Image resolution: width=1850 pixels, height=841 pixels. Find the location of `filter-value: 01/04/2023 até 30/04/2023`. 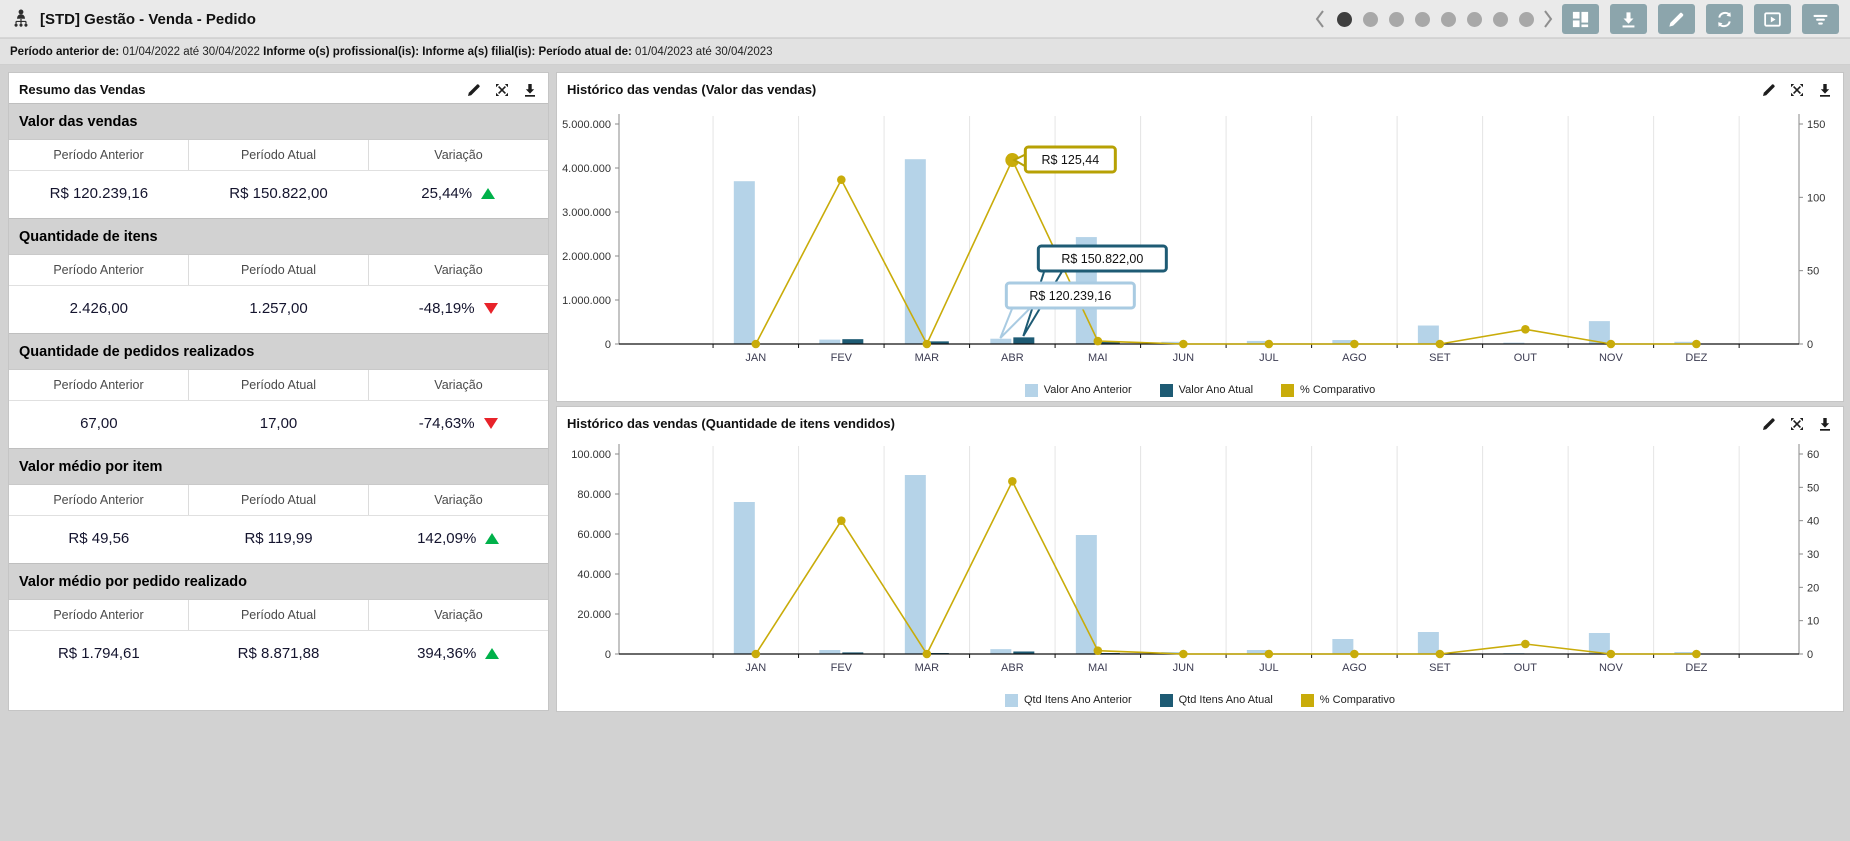

filter-value: 01/04/2023 até 30/04/2023 is located at coordinates (705, 51).